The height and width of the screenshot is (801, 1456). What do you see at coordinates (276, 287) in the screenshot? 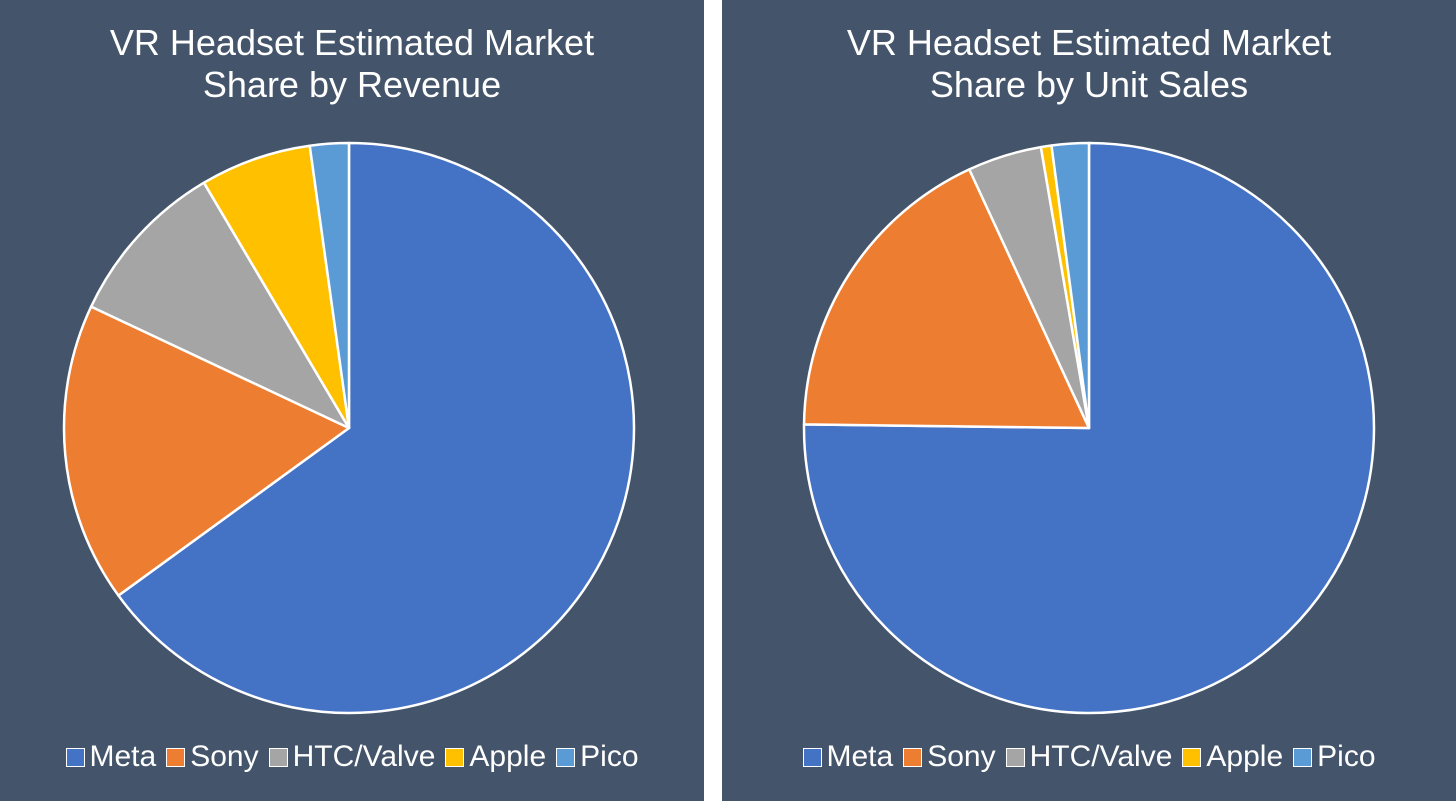
I see `pie-slice-apple` at bounding box center [276, 287].